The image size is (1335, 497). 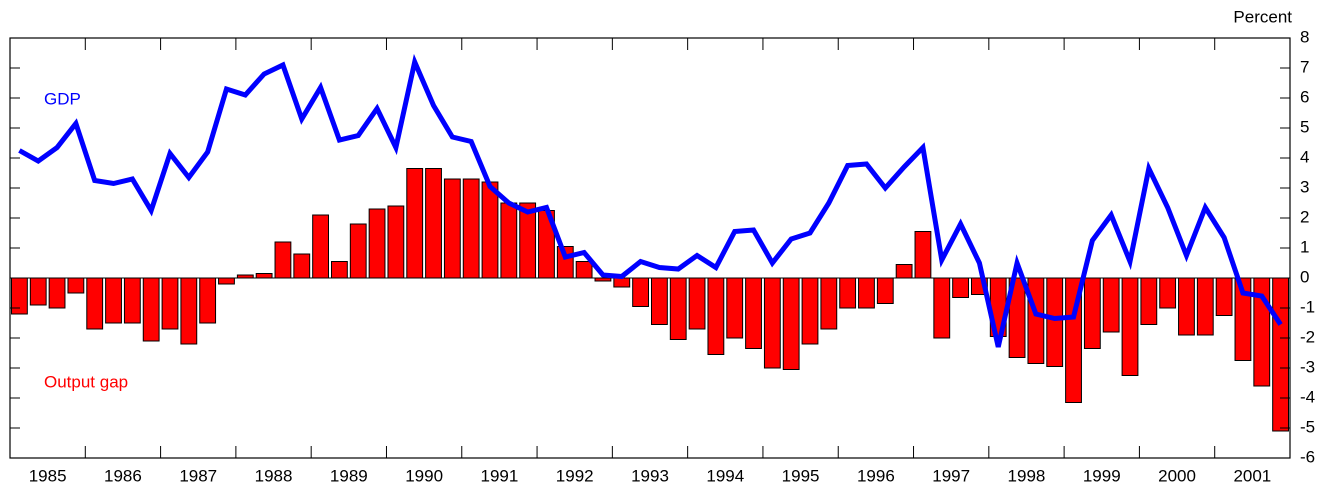 I want to click on x-tick-label: 2000, so click(x=1177, y=475).